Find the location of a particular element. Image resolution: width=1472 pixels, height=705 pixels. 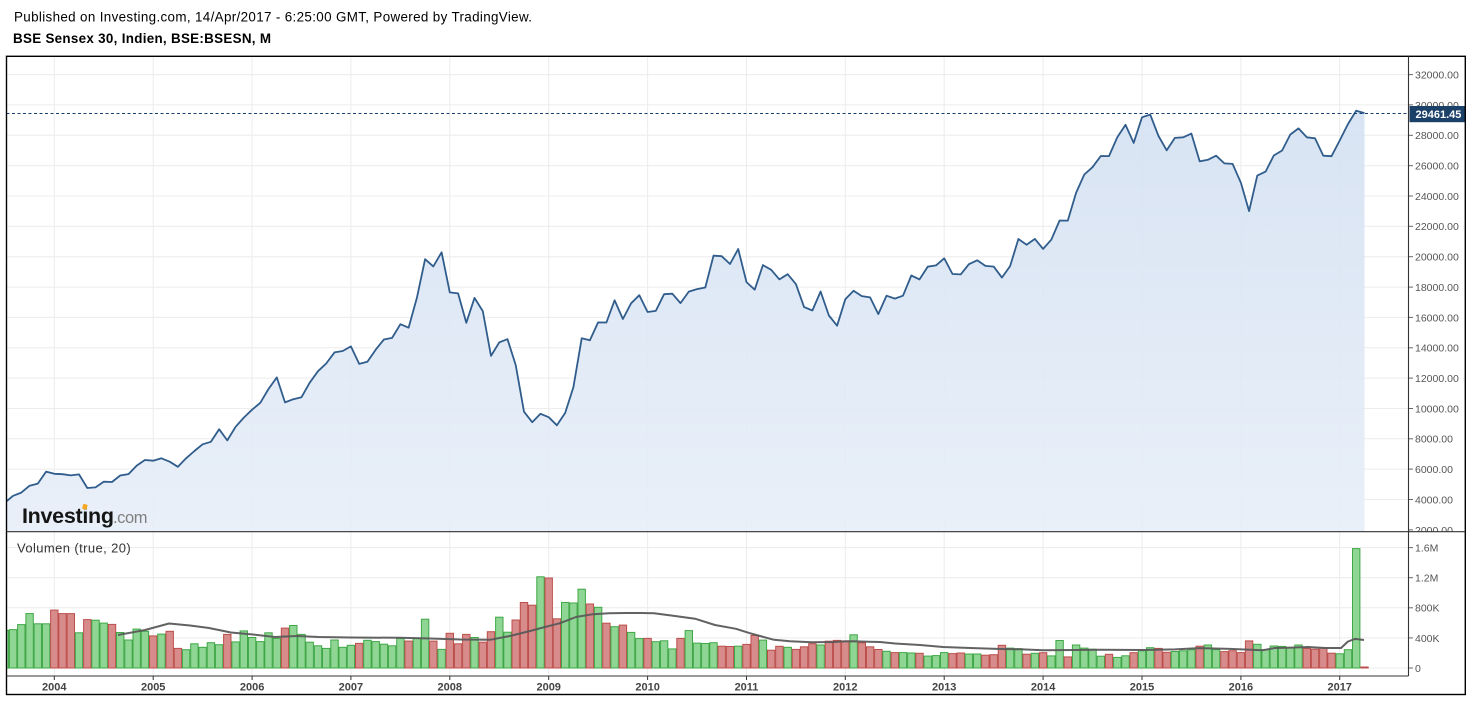

svg-text: 14000.00 is located at coordinates (1437, 349).